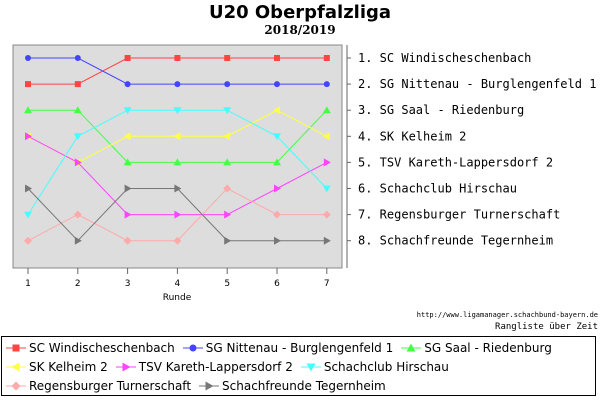 This screenshot has height=400, width=600. Describe the element at coordinates (455, 241) in the screenshot. I see `rank-label: 8. Schachfreunde Tegernheim` at that location.